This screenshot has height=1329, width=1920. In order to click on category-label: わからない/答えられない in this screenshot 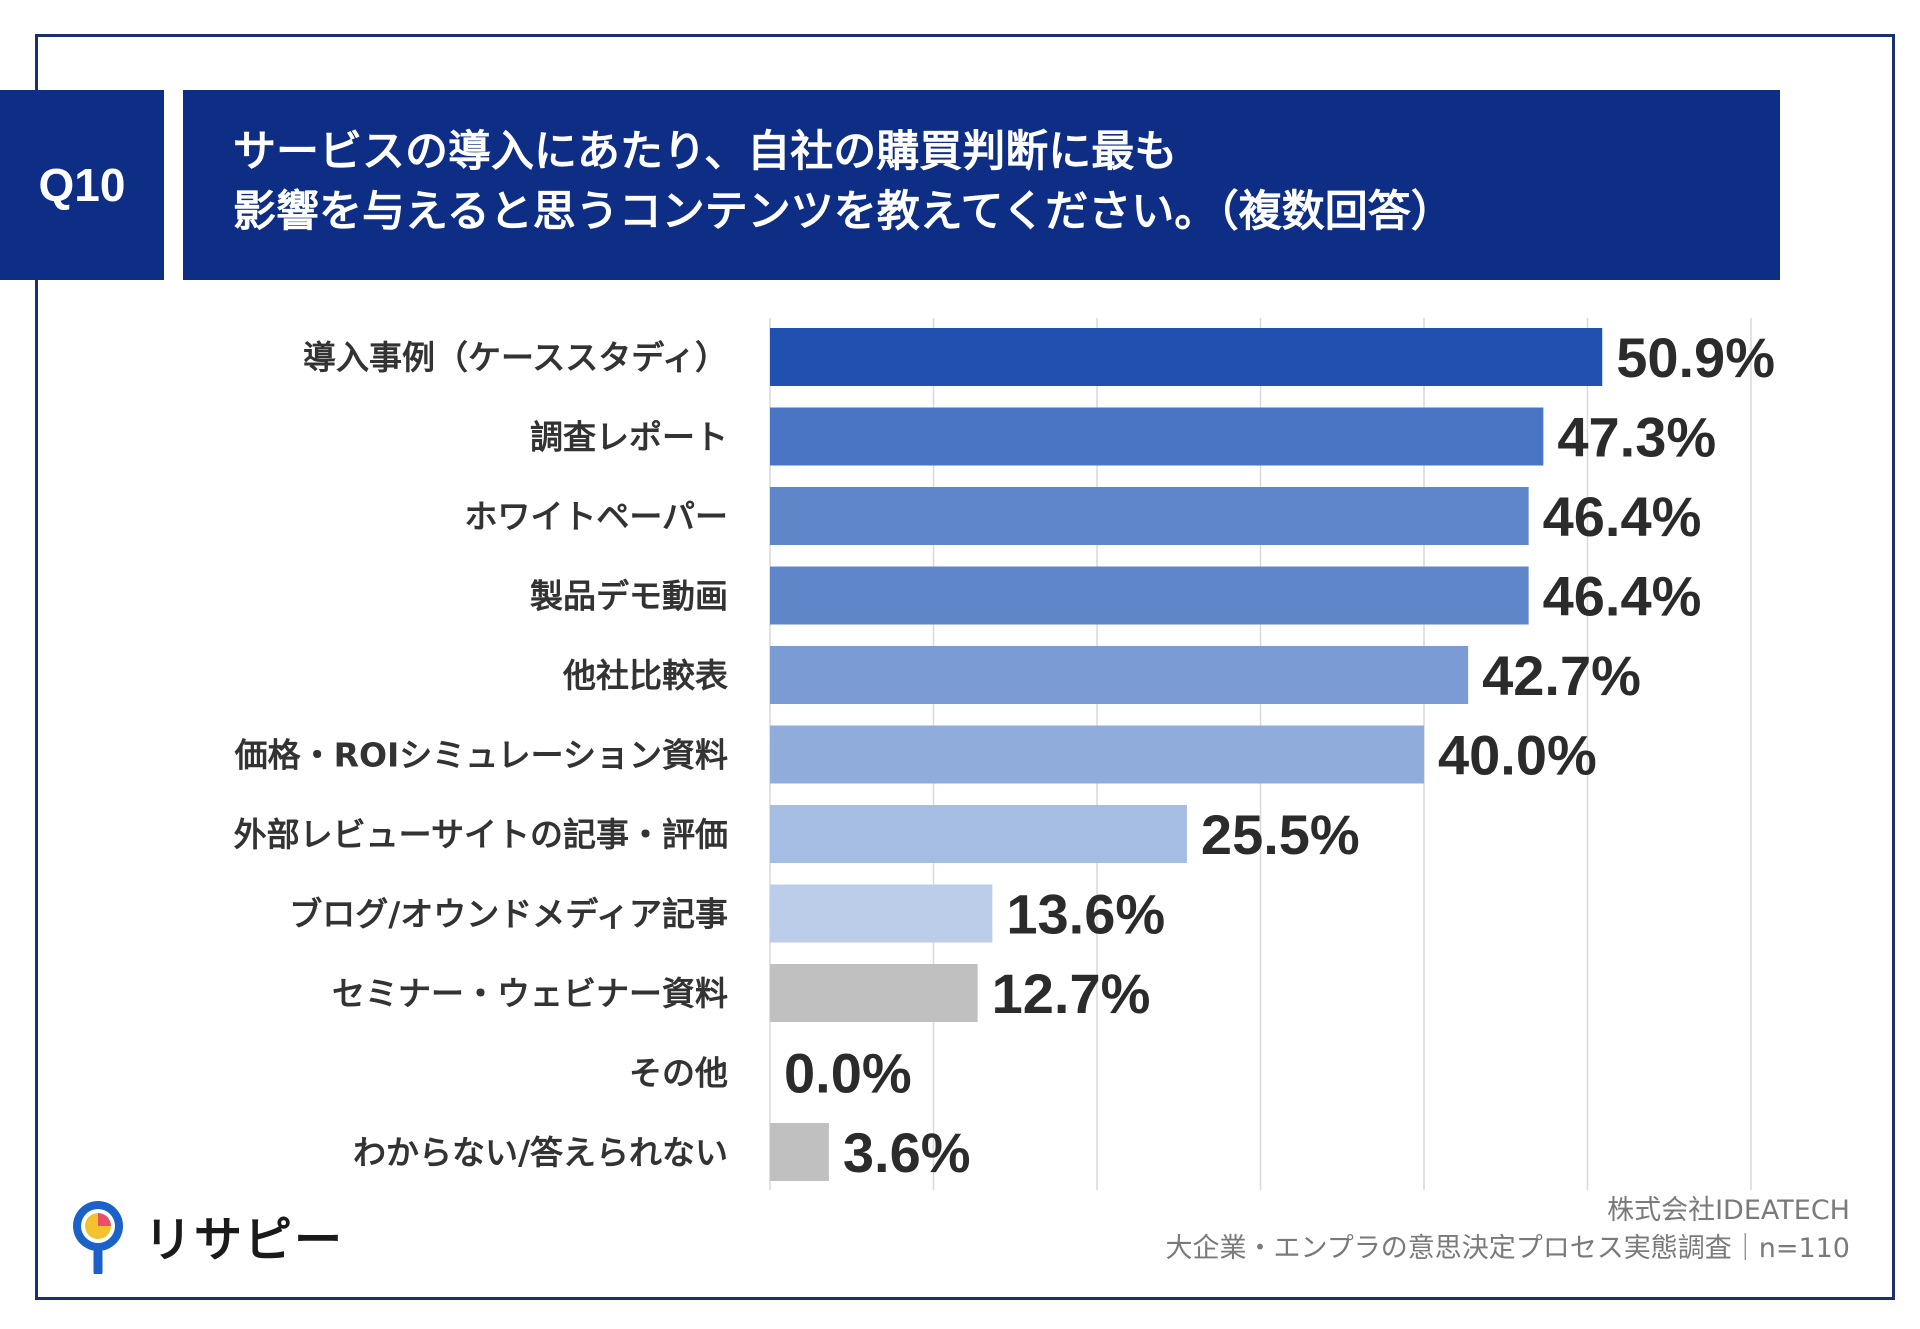, I will do `click(540, 1152)`.